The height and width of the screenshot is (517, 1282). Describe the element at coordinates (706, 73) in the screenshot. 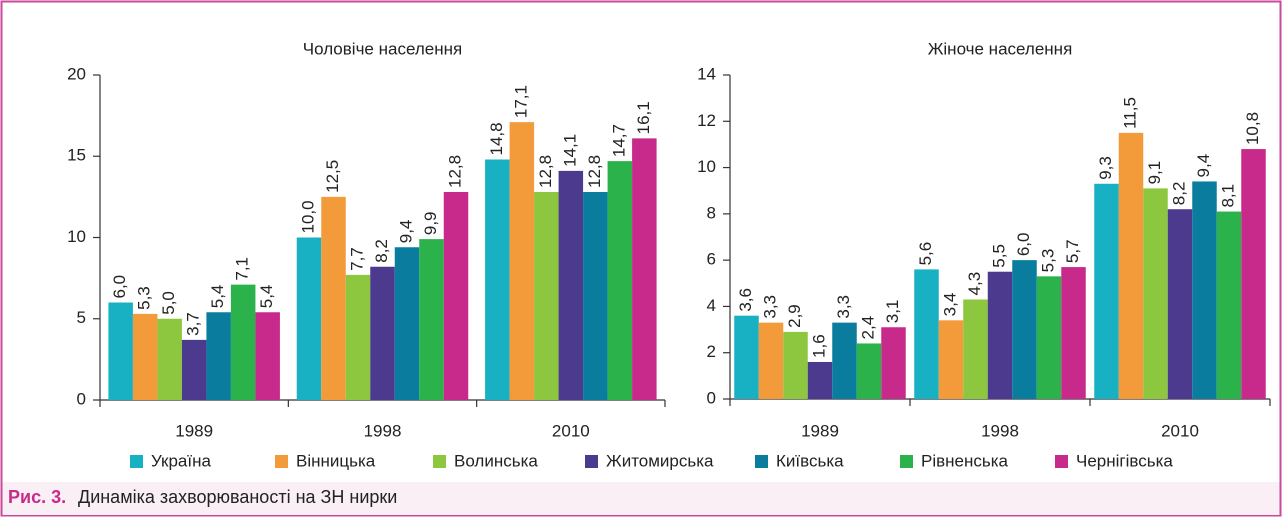

I see `y-tick-label: 14` at that location.